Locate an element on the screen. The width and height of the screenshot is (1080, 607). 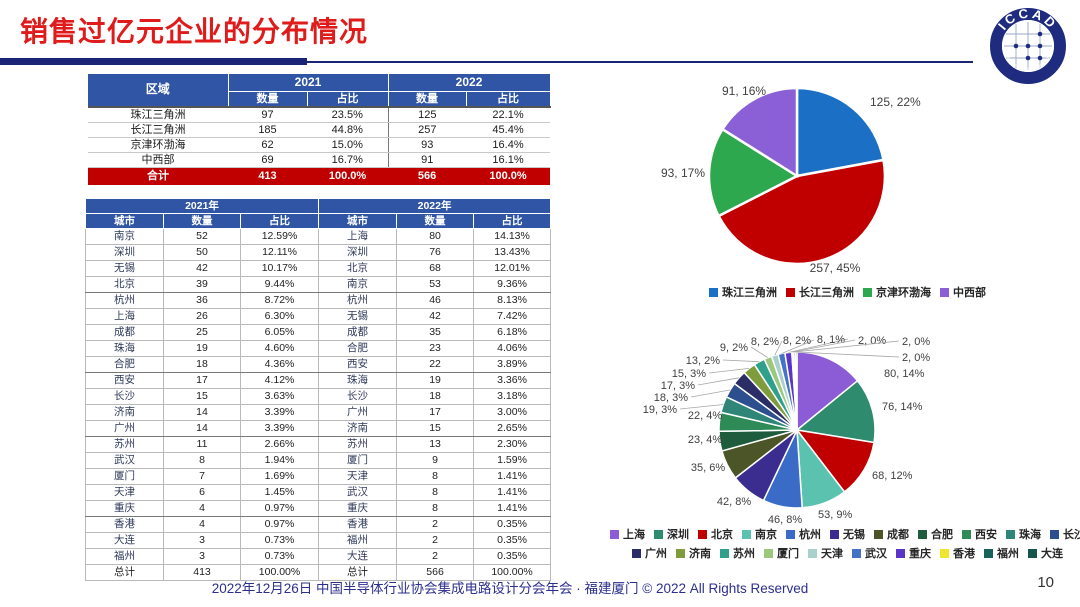
pie-data-label: 42, 8% is located at coordinates (734, 502).